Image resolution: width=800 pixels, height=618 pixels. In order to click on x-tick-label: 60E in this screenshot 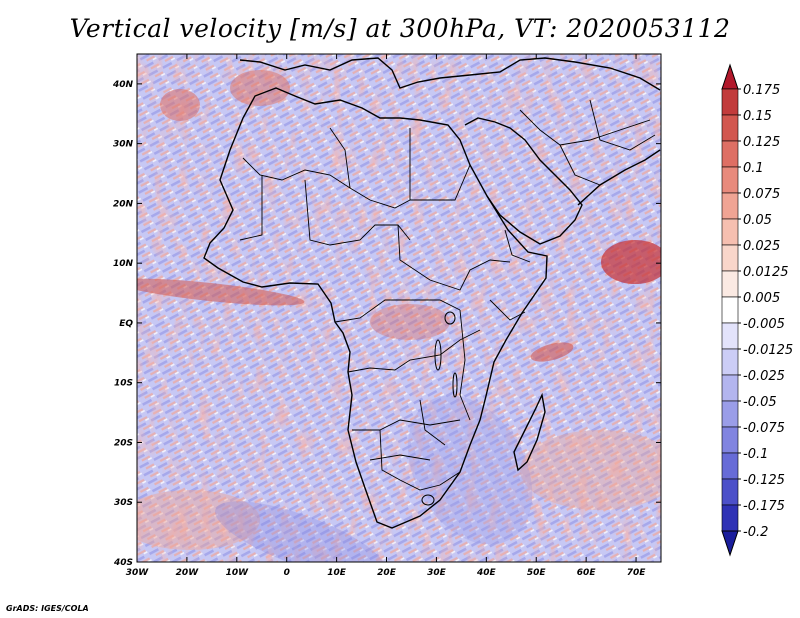, I will do `click(587, 573)`.